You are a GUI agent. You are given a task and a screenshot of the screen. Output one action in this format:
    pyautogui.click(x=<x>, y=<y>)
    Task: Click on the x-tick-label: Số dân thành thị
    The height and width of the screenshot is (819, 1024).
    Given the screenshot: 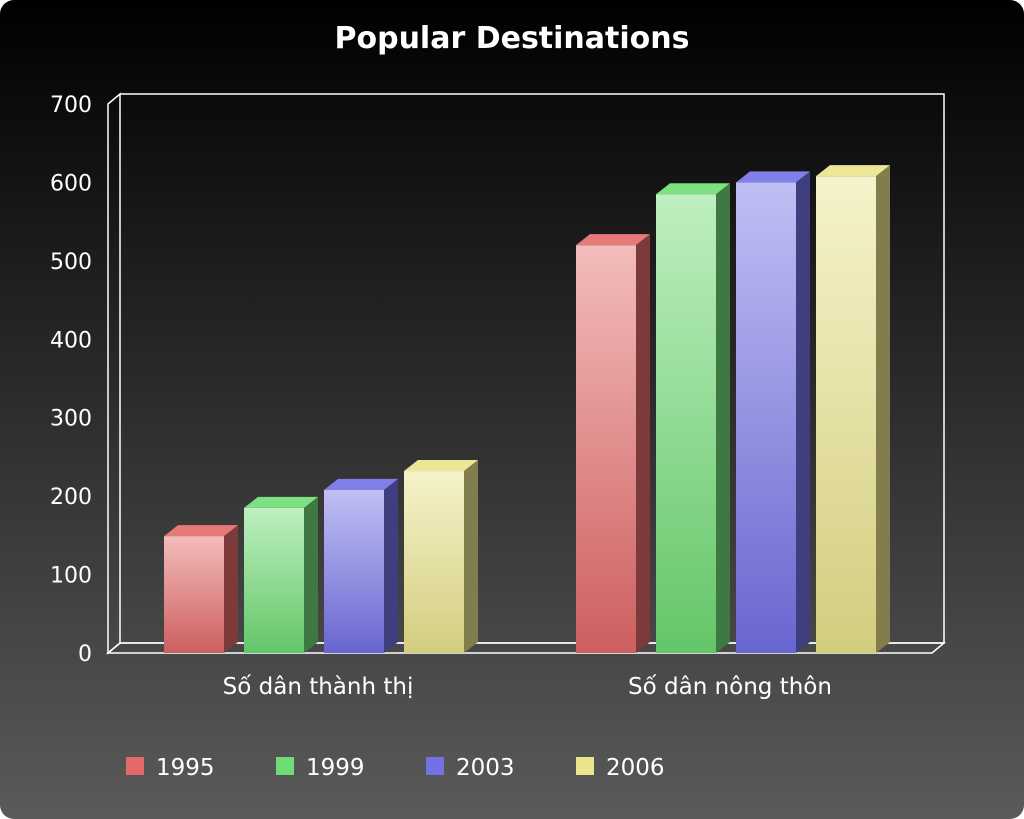 What is the action you would take?
    pyautogui.click(x=318, y=687)
    